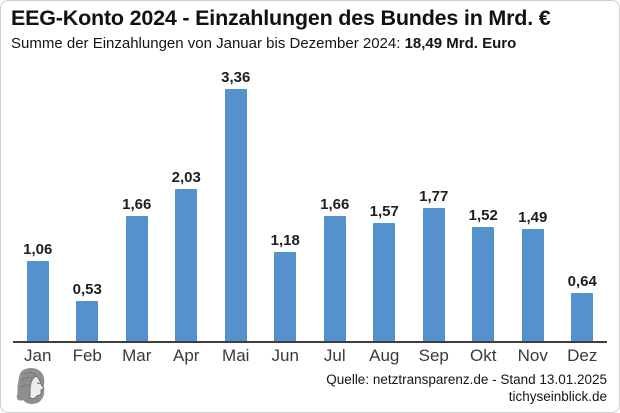 Image resolution: width=620 pixels, height=413 pixels. Describe the element at coordinates (186, 355) in the screenshot. I see `x-tick-label-apr: Apr` at that location.